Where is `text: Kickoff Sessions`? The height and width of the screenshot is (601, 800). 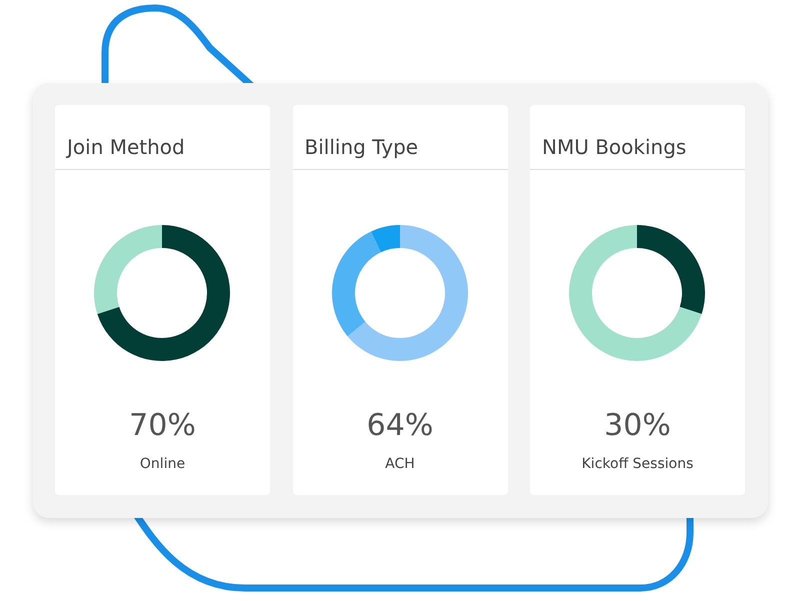 text: Kickoff Sessions is located at coordinates (637, 464).